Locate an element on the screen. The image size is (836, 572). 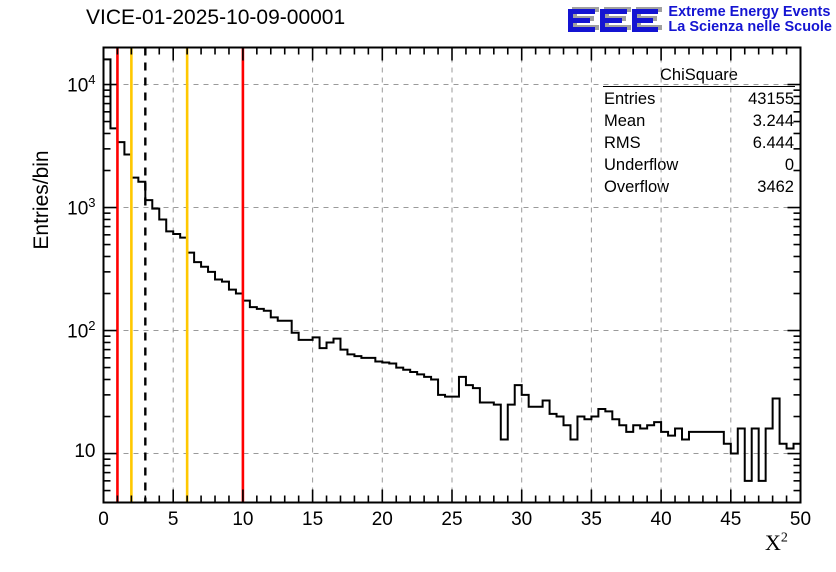
stats-row-value: 6.444 is located at coordinates (773, 143).